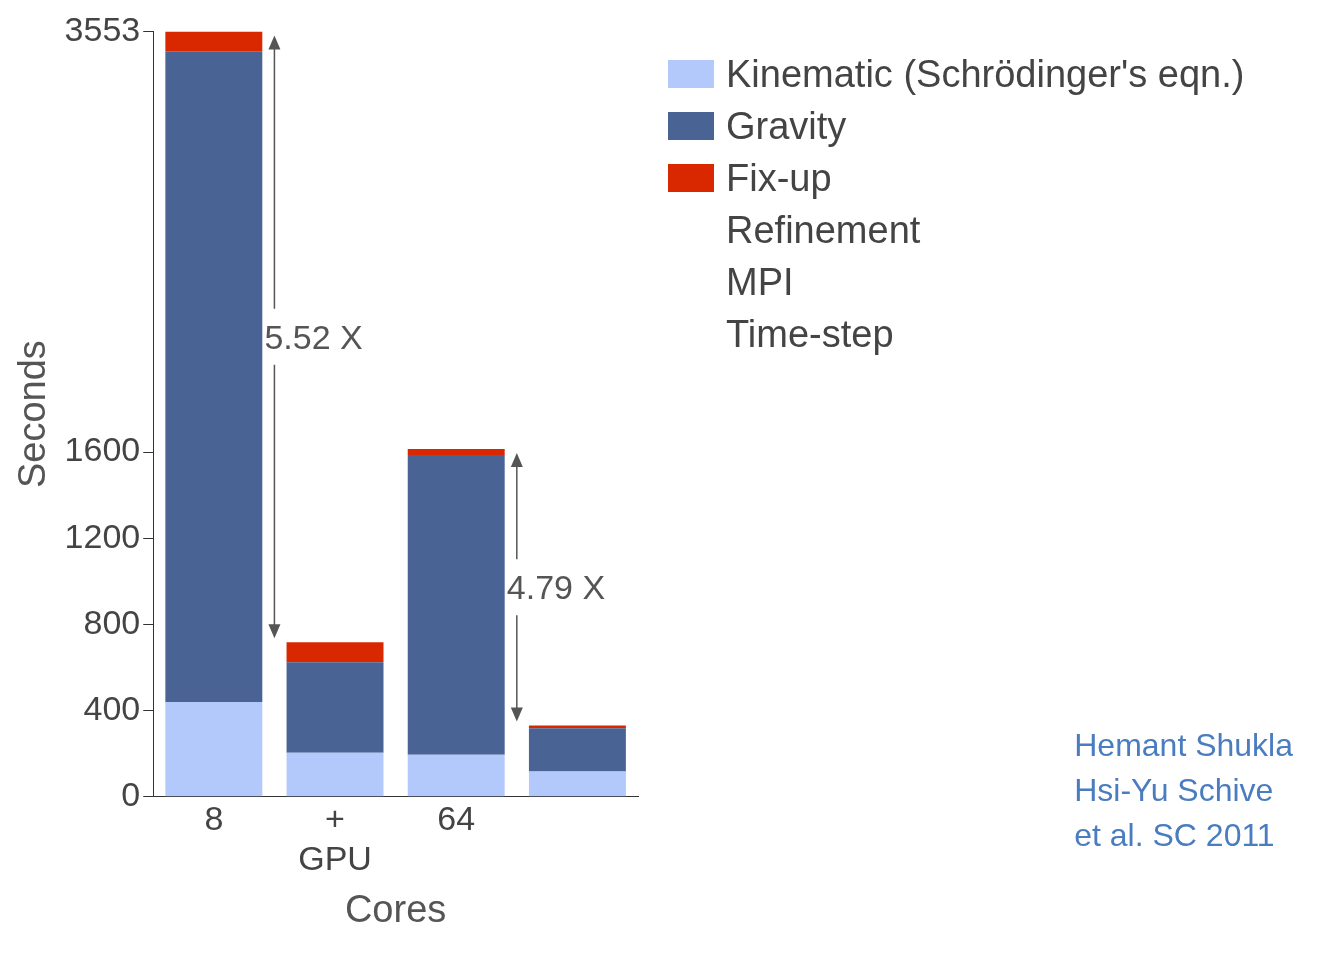  What do you see at coordinates (112, 621) in the screenshot?
I see `y-tick-label: 800` at bounding box center [112, 621].